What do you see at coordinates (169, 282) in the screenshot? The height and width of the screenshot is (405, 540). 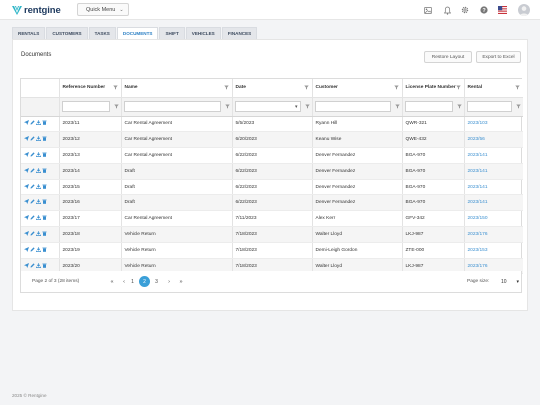 I see `next-page-icon: ›` at bounding box center [169, 282].